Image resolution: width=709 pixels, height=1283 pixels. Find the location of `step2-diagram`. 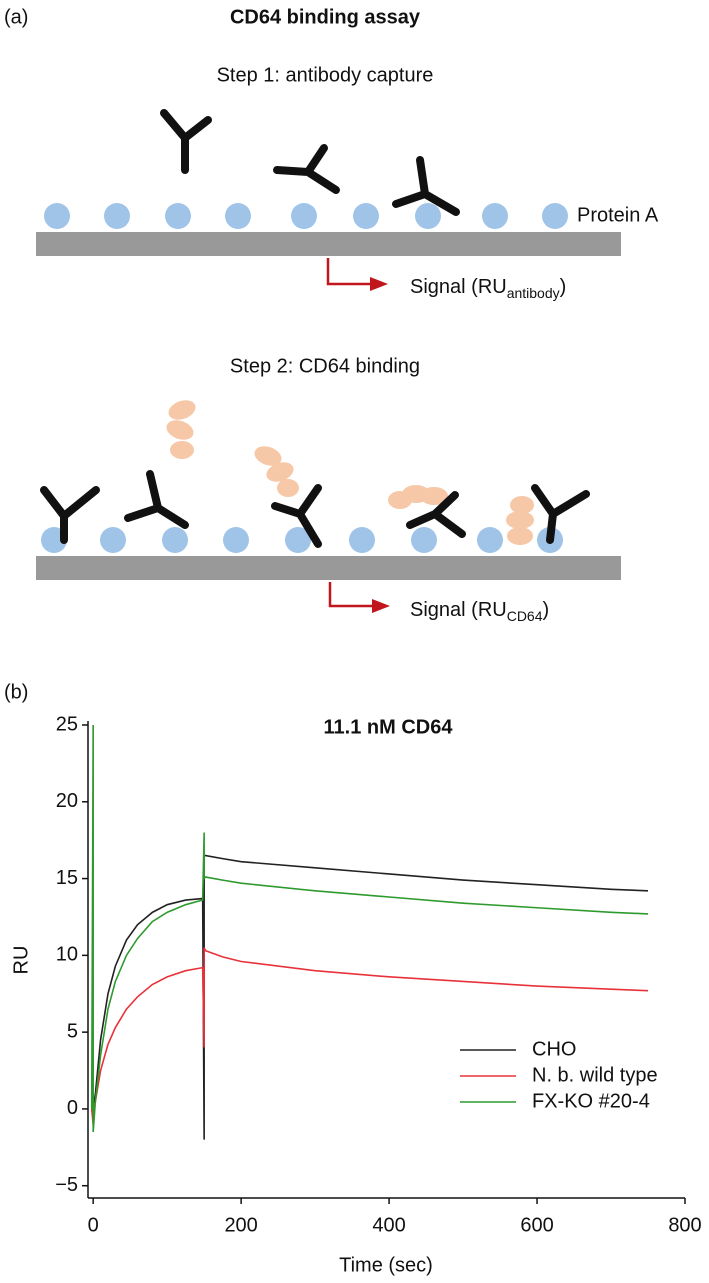

step2-diagram is located at coordinates (328, 506).